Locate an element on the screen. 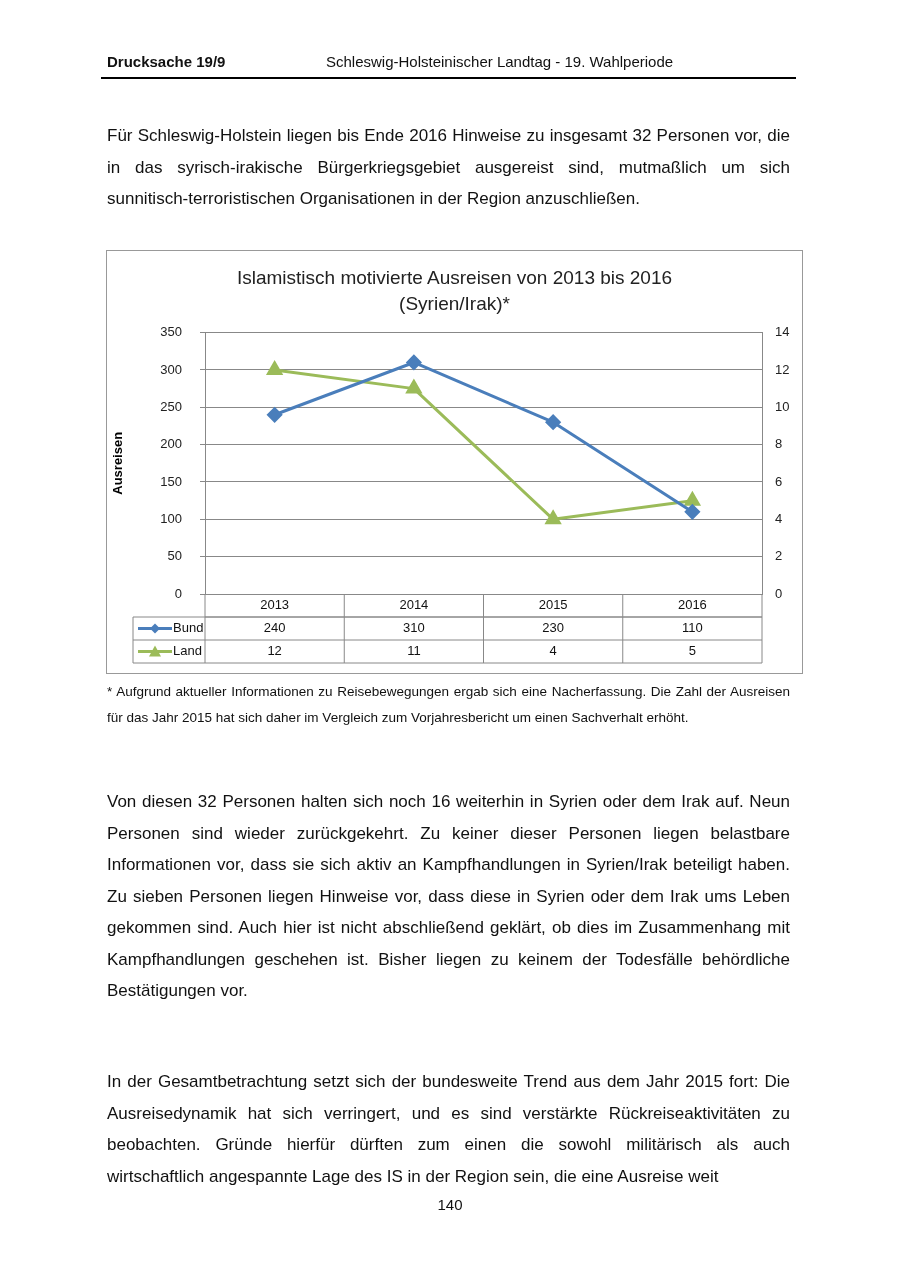 The height and width of the screenshot is (1272, 900). legend-label: Bund is located at coordinates (188, 628).